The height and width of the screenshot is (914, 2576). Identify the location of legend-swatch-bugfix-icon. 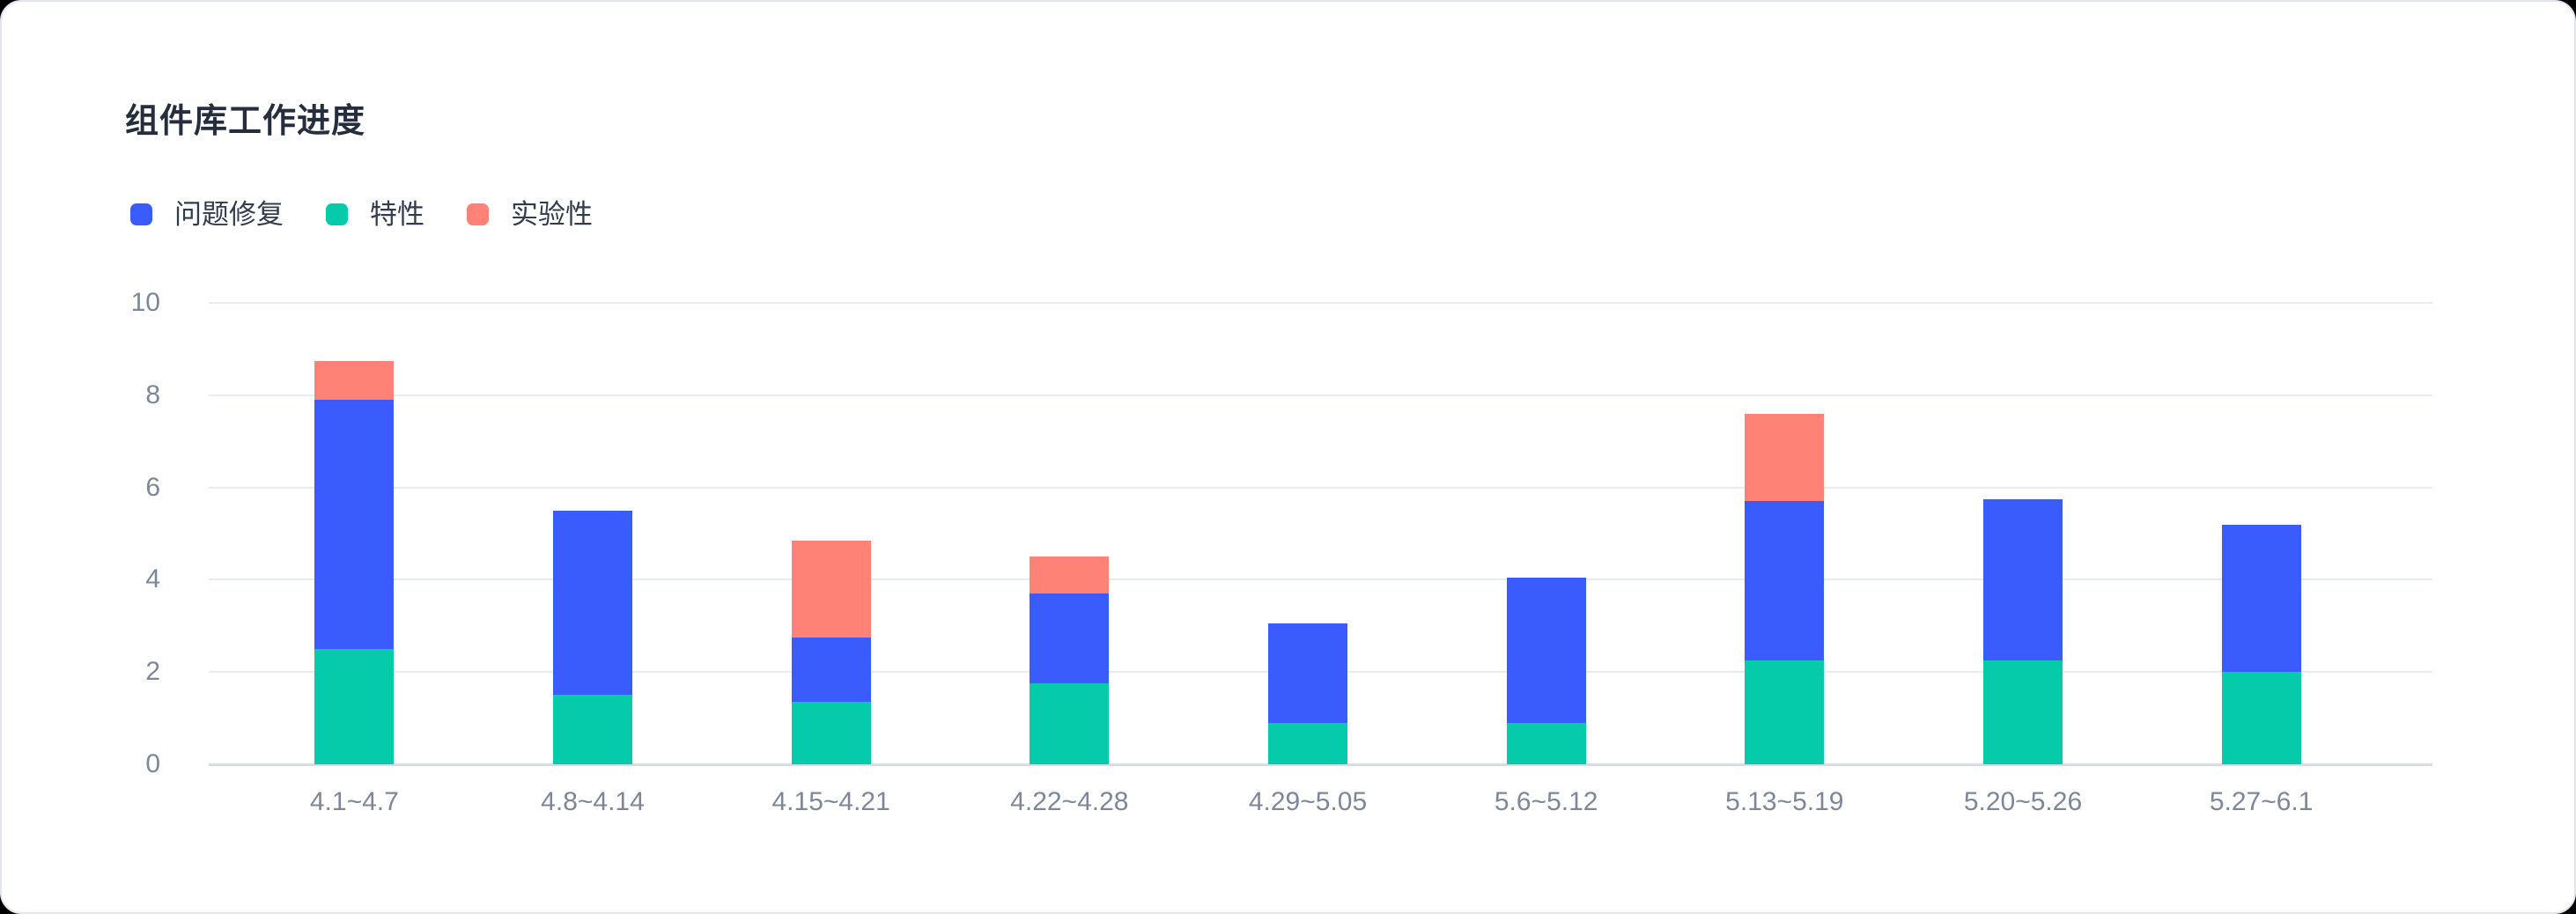
(141, 214).